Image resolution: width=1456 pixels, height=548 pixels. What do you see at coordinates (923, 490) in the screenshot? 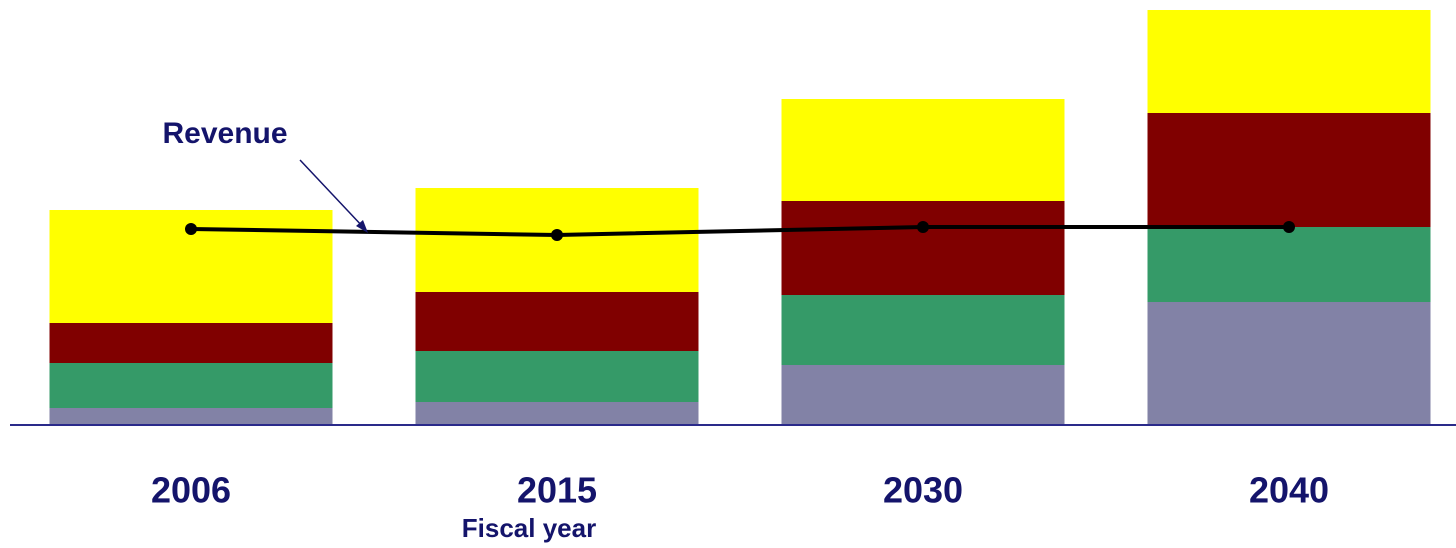
I see `x-tick-label: 2030` at bounding box center [923, 490].